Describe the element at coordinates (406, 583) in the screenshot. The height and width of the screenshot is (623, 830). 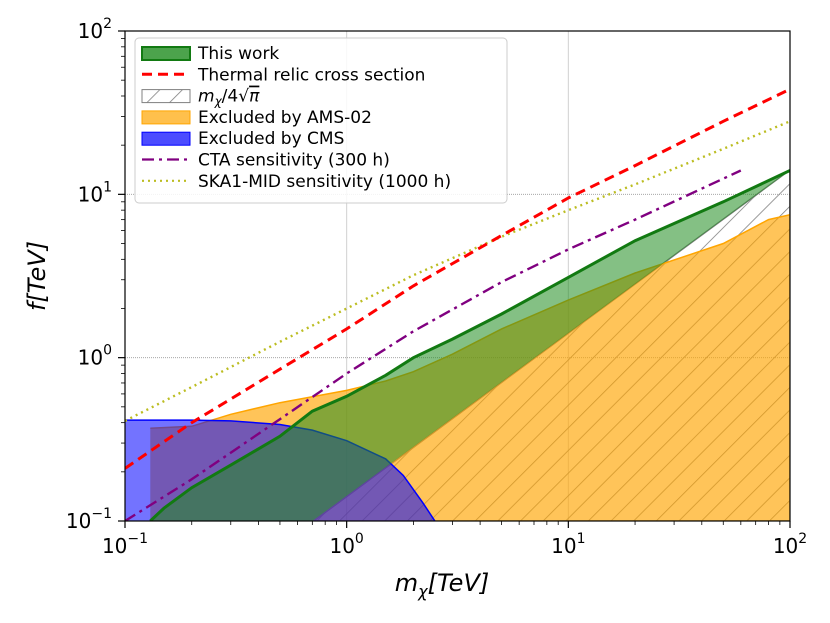
I see `x-axis-label-base: m` at that location.